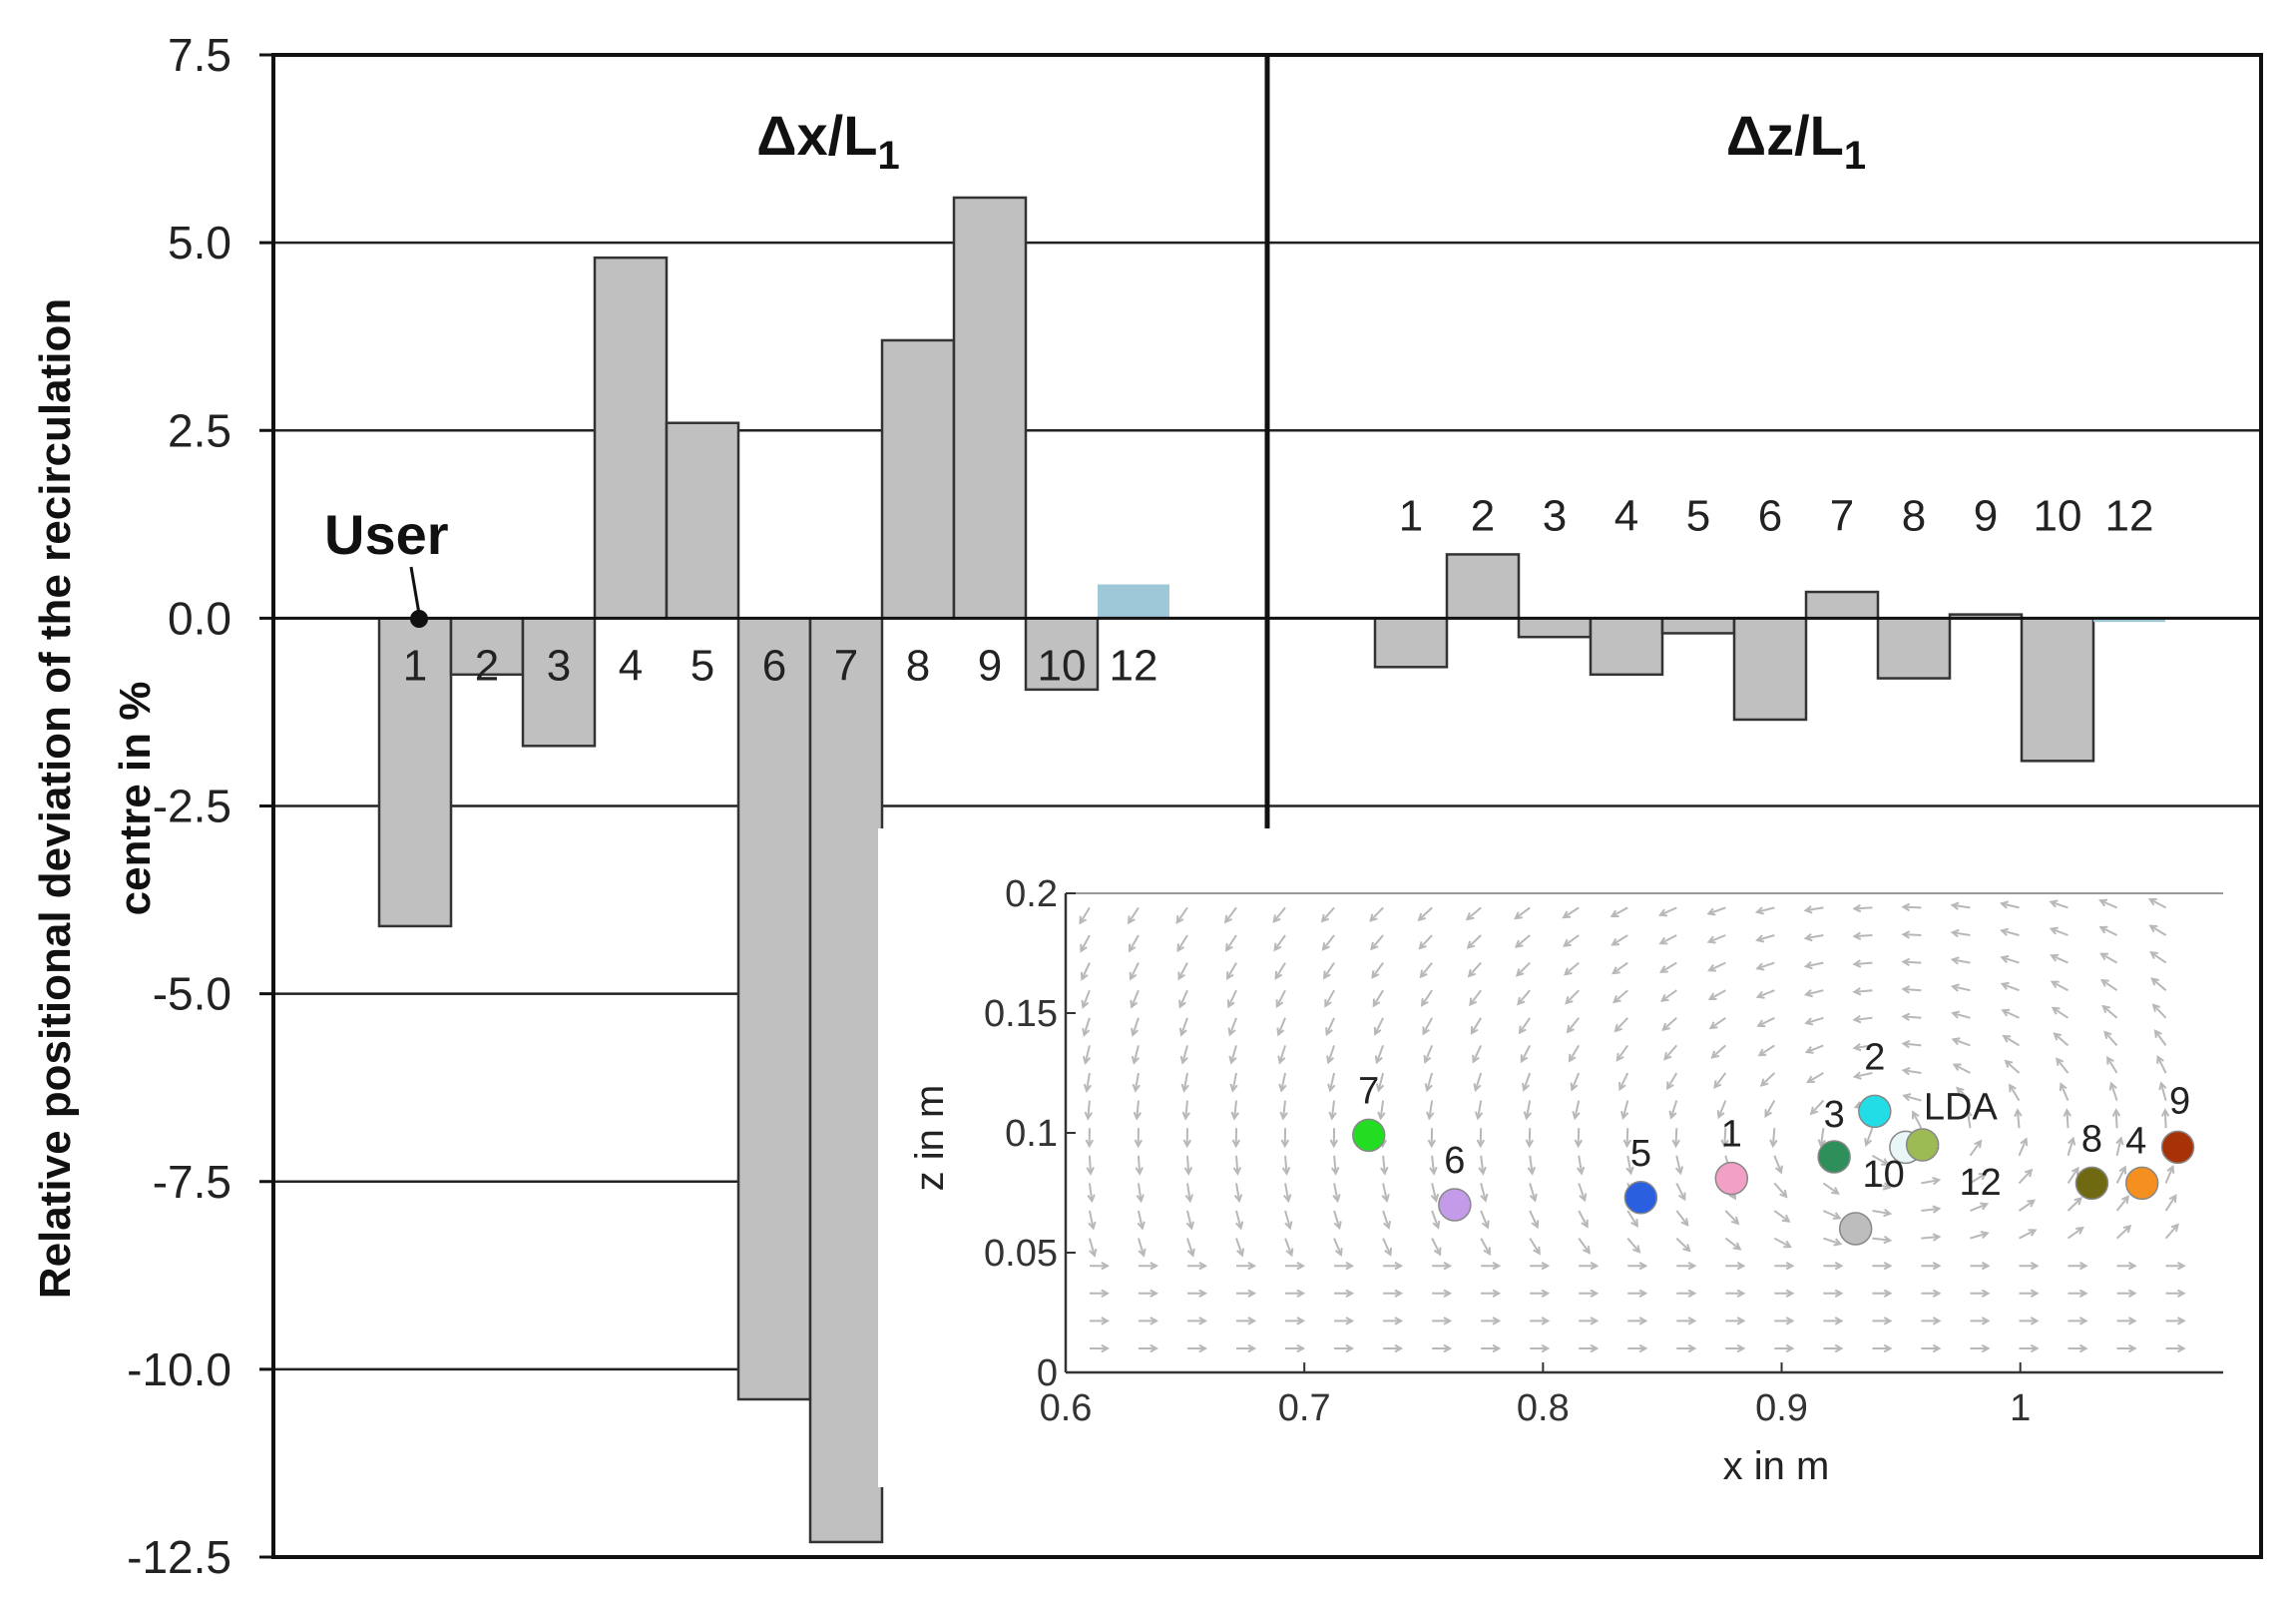 The height and width of the screenshot is (1597, 2296). I want to click on category-label-12: 12, so click(1134, 665).